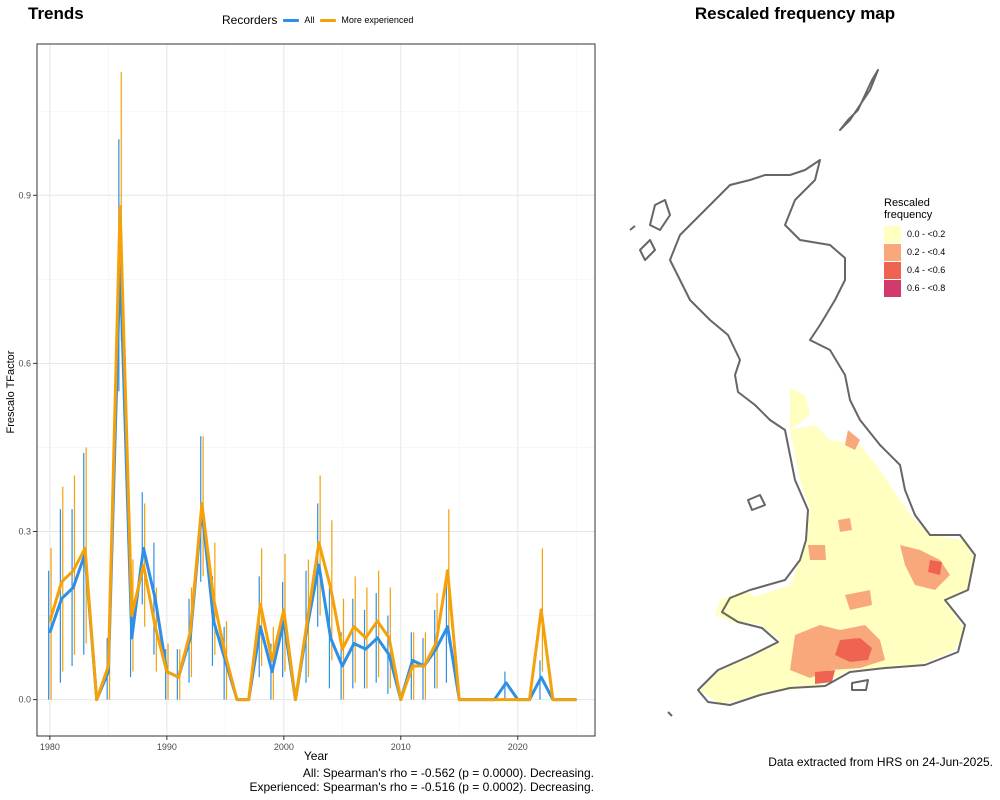 This screenshot has height=800, width=1000. Describe the element at coordinates (518, 747) in the screenshot. I see `x-tick-label: 2020` at that location.